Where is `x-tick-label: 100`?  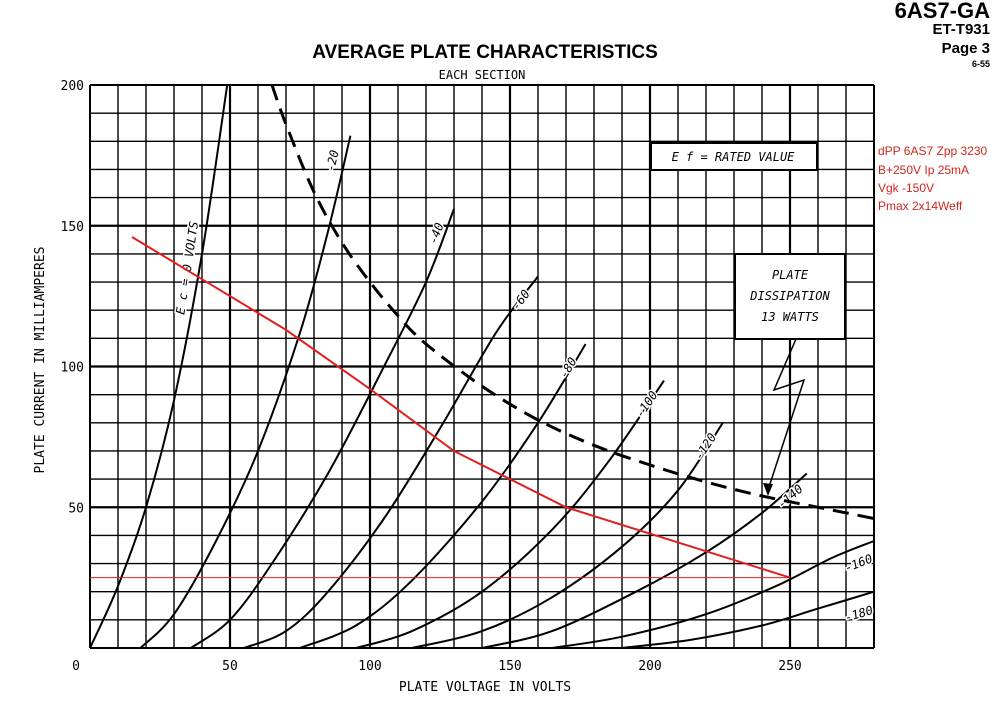
x-tick-label: 100 is located at coordinates (369, 666).